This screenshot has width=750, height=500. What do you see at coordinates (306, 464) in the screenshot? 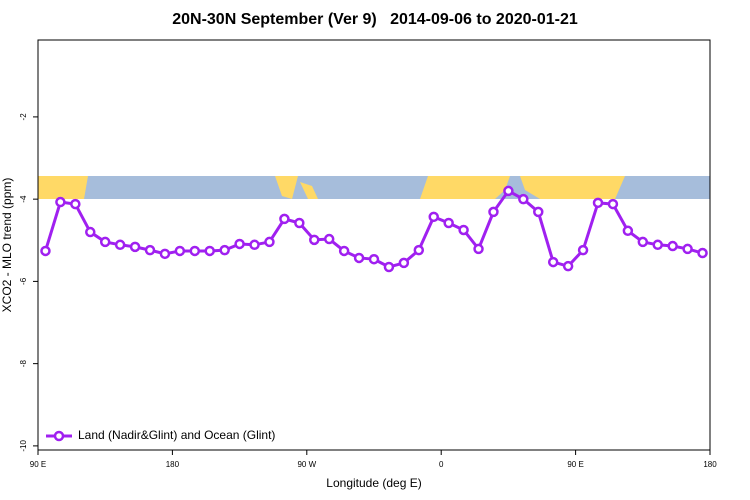
I see `x-tick-label: 90 W` at bounding box center [306, 464].